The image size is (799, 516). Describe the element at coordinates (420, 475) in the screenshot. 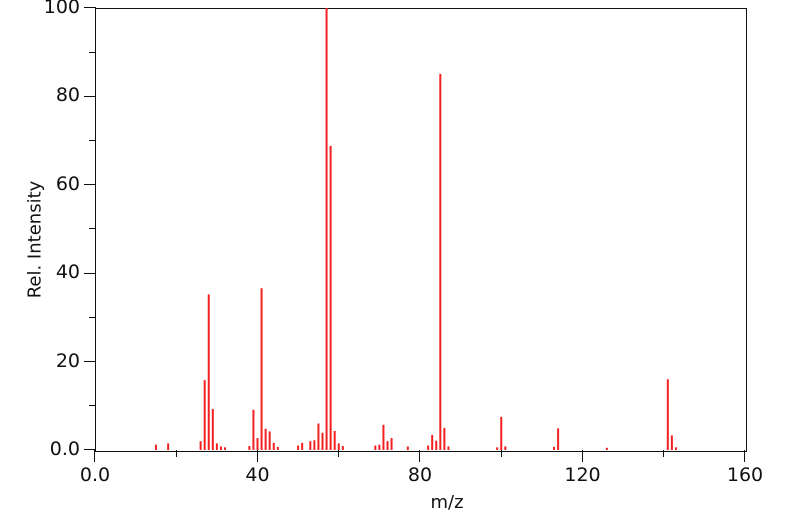

I see `x-tick-label: 80` at that location.